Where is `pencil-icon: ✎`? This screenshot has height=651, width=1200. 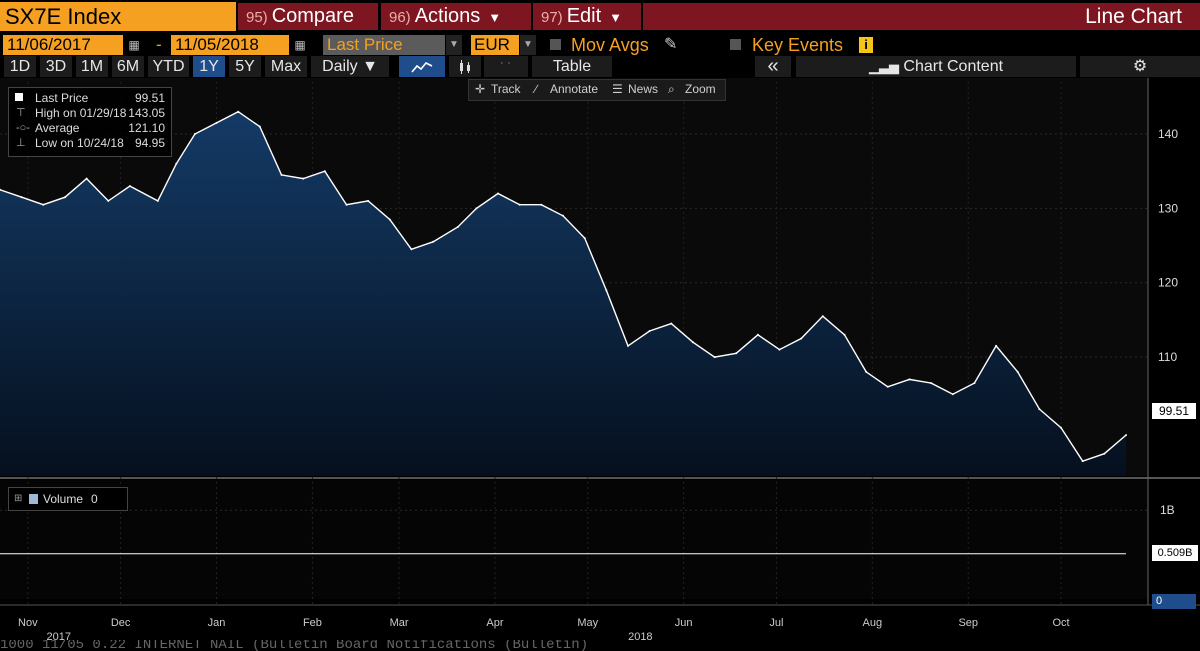
pencil-icon: ✎ is located at coordinates (671, 44).